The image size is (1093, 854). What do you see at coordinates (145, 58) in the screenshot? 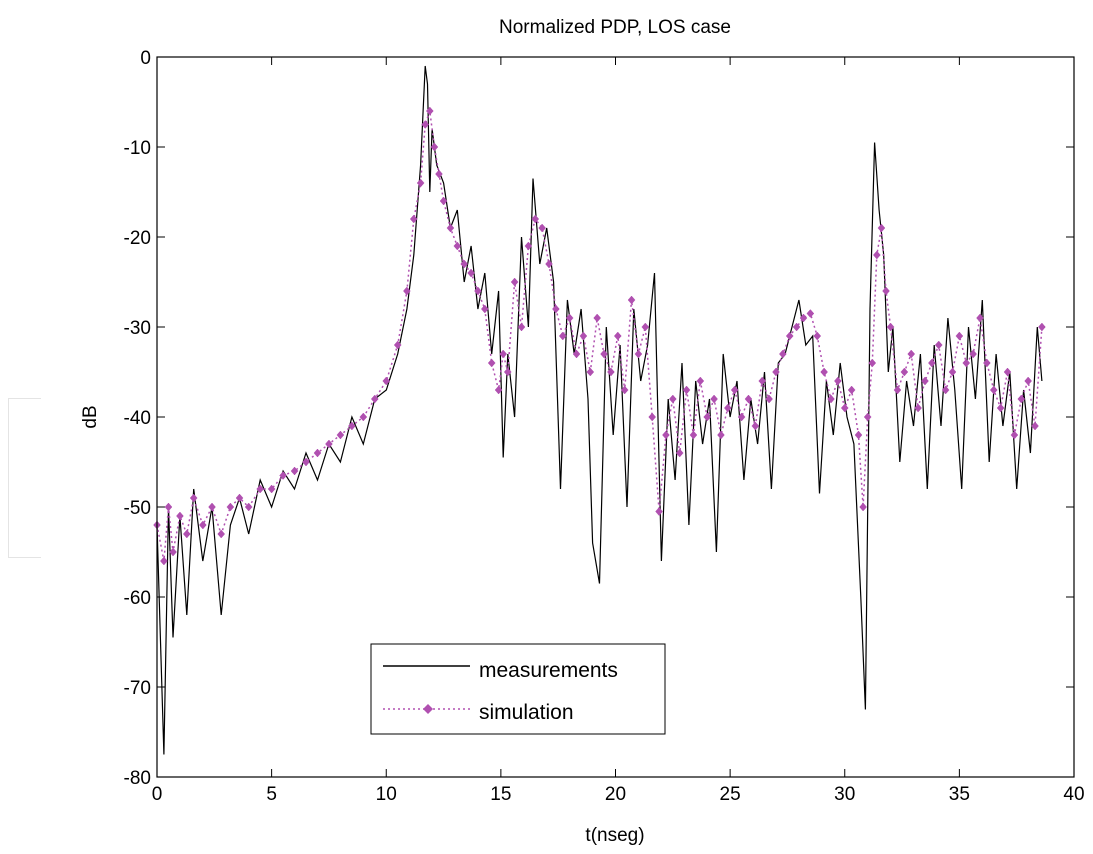
I see `y-tick-label: 0` at bounding box center [145, 58].